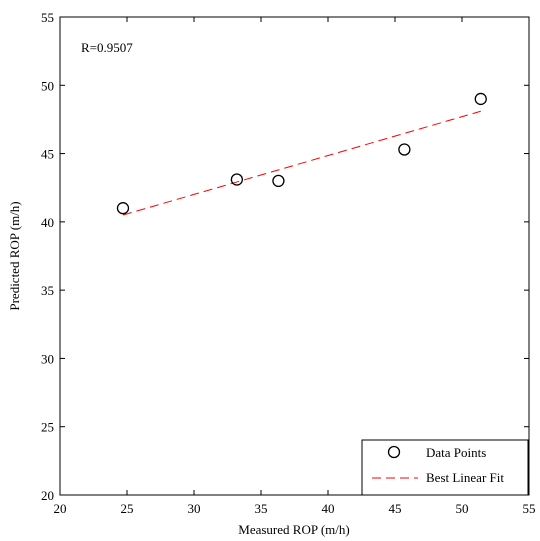 Image resolution: width=540 pixels, height=541 pixels. I want to click on x-tick-label: 25, so click(127, 508).